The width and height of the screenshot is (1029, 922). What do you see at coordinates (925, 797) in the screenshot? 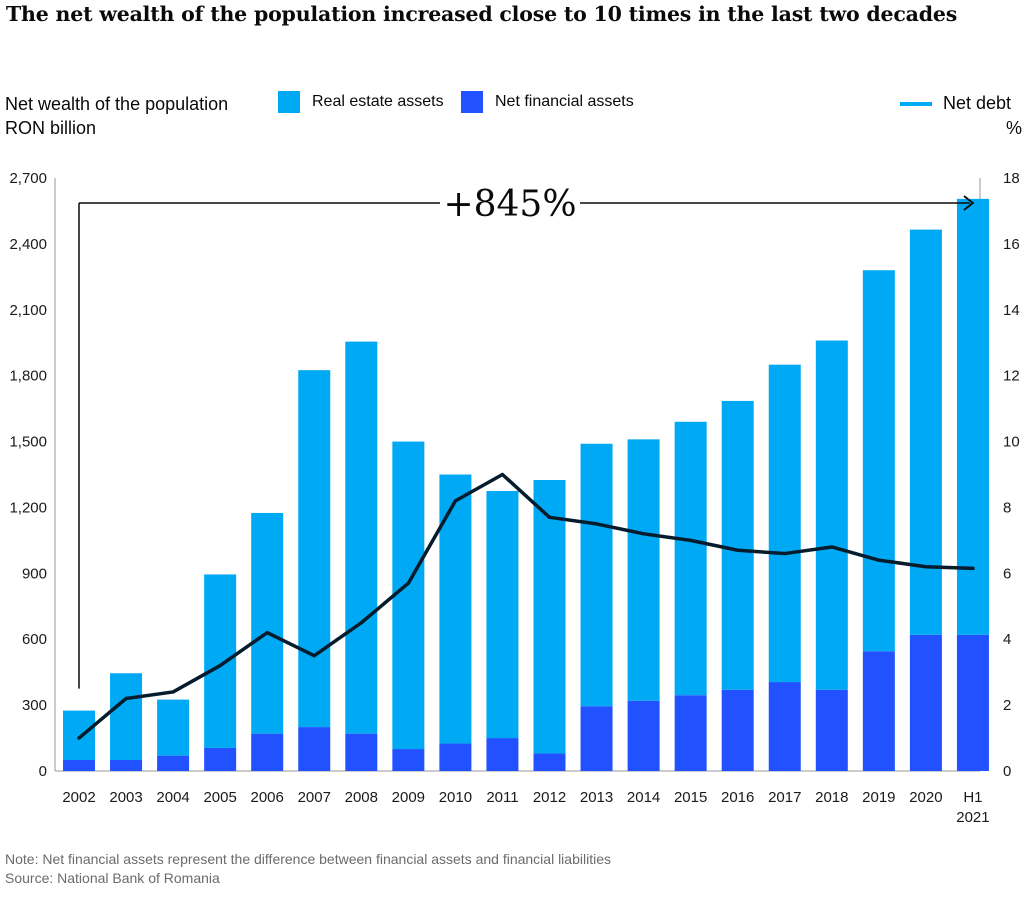
I see `x-tick-label: 2020` at bounding box center [925, 797].